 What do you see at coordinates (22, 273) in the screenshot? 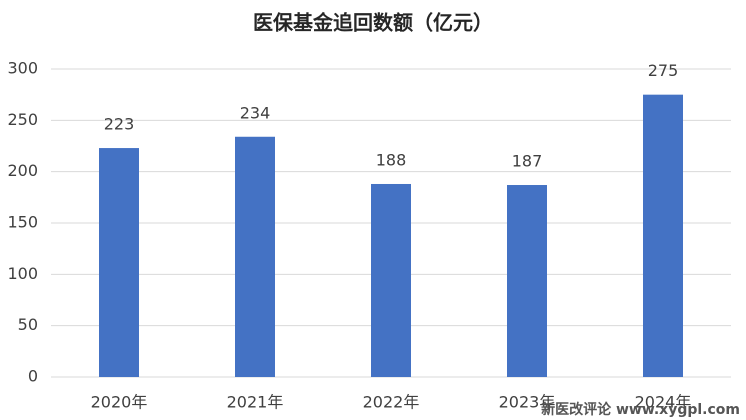
I see `y-tick-label: 100` at bounding box center [22, 273].